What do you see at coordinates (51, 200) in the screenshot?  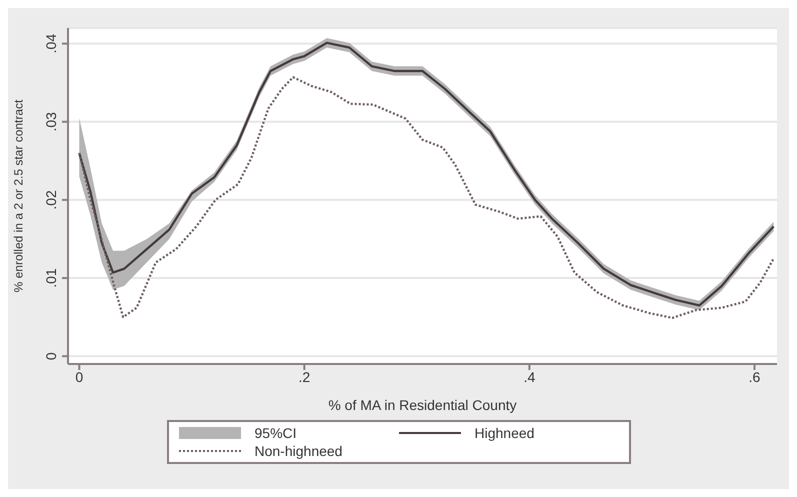 I see `y-tick-label: .02` at bounding box center [51, 200].